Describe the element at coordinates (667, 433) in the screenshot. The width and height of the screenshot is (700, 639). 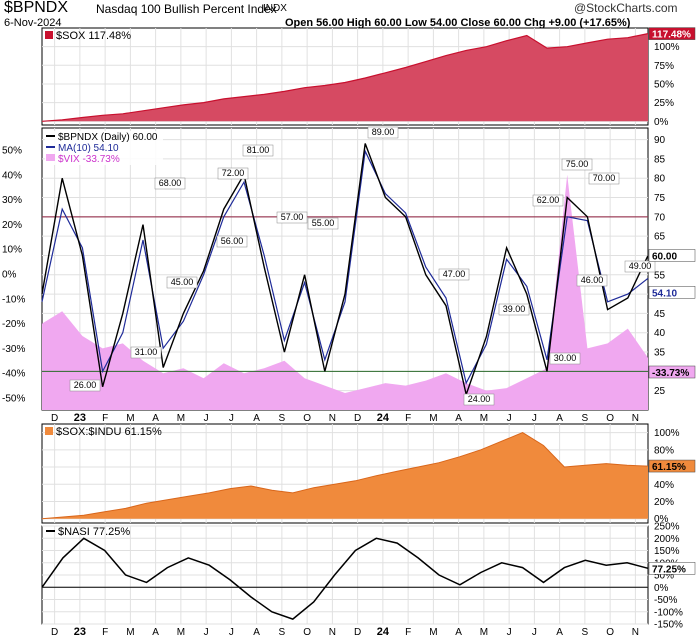
I see `y-tick-label: 100%` at that location.